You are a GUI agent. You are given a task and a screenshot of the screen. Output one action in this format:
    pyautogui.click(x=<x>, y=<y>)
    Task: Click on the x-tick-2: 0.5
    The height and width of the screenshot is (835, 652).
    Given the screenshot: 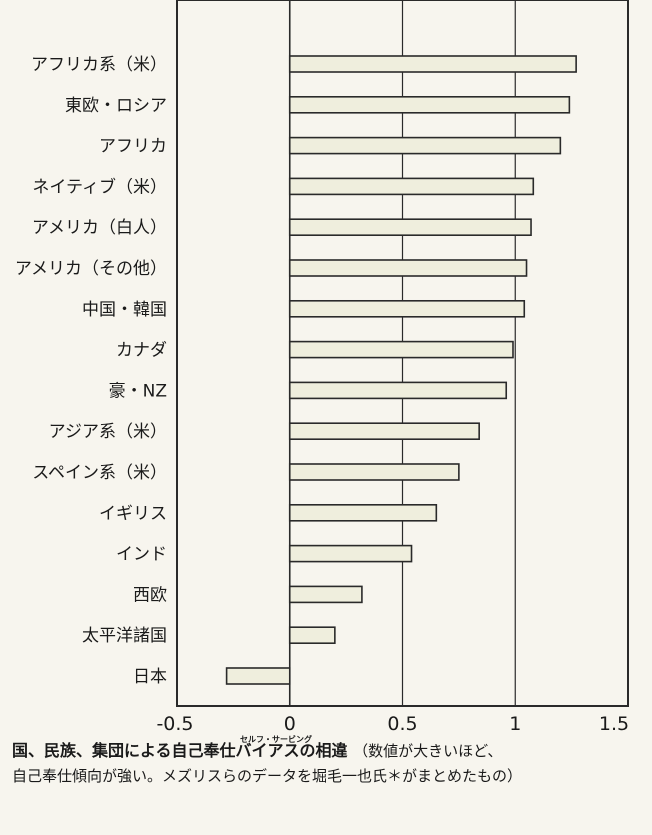 What is the action you would take?
    pyautogui.click(x=402, y=724)
    